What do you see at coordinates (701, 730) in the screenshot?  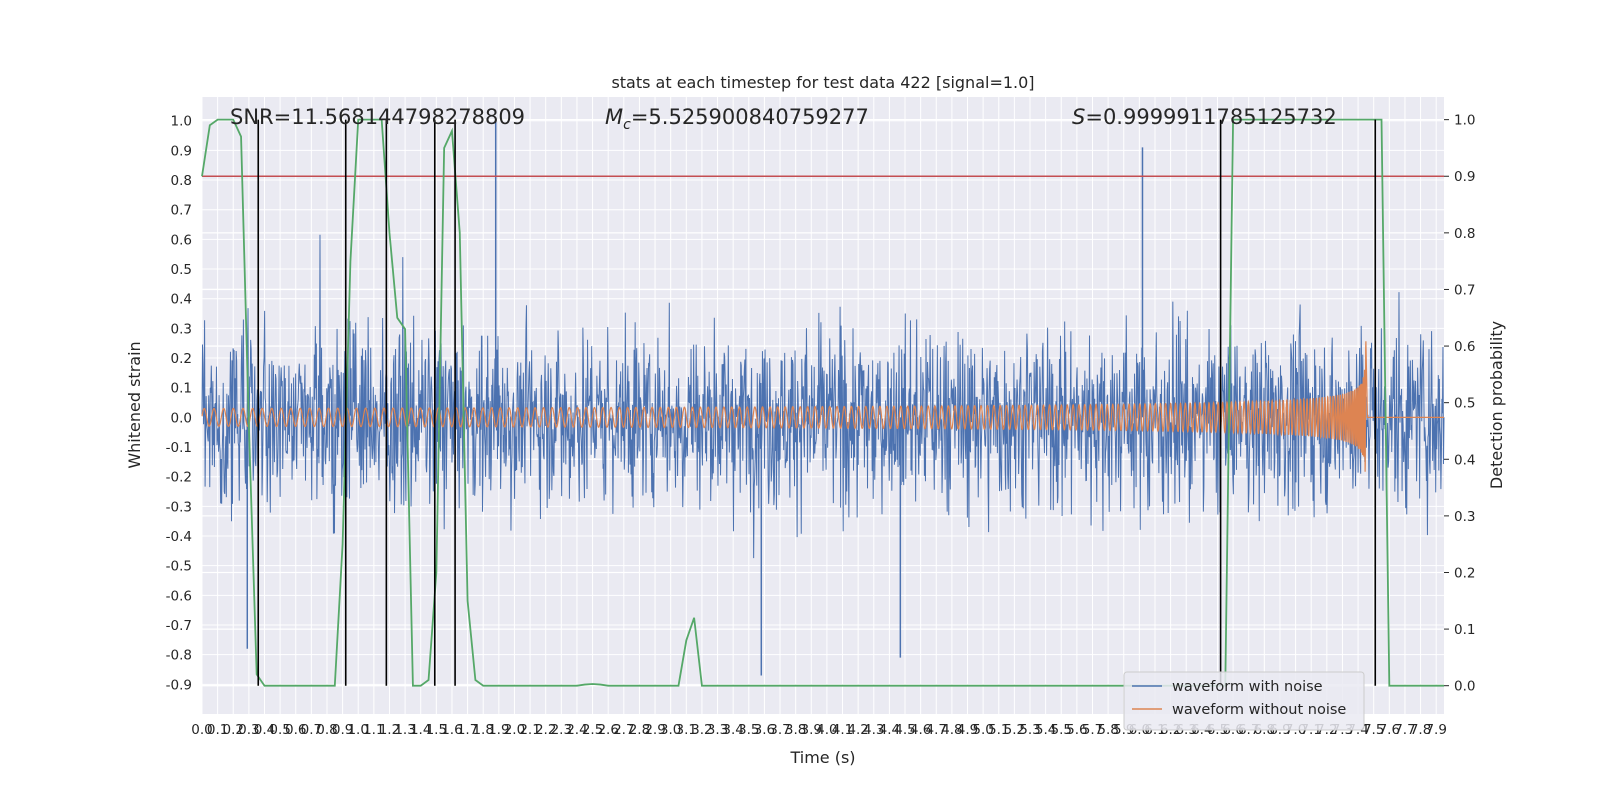 I see `x-tick-label: 3.2` at bounding box center [701, 730].